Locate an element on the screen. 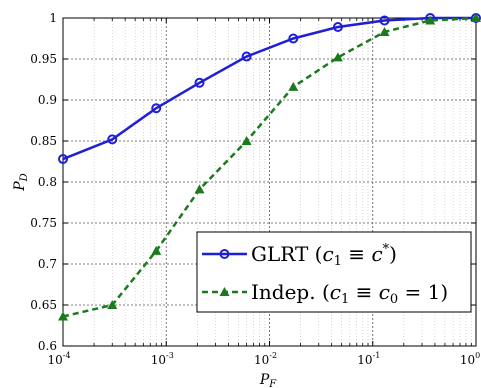 This screenshot has width=481, height=388. x-tick-exponent: -3 is located at coordinates (170, 355).